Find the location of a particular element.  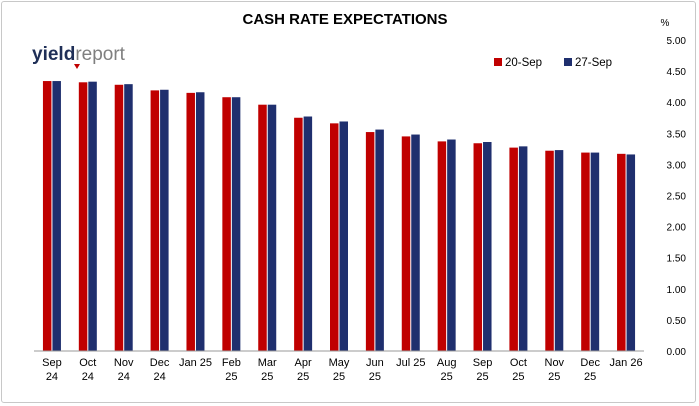

x-tick-label: Jan 25 is located at coordinates (195, 363).